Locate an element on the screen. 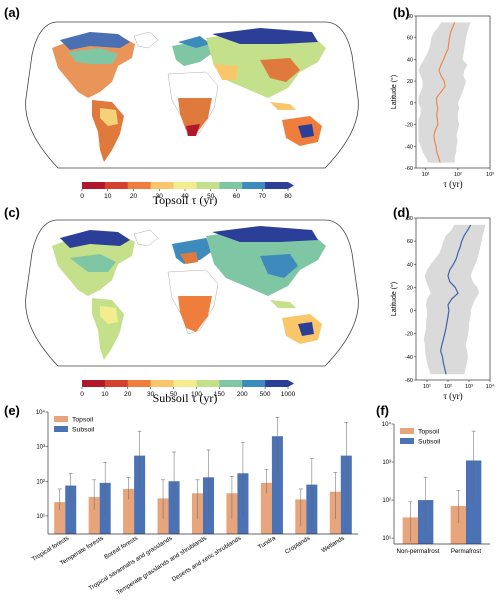 The image size is (499, 600). panel-label-c: (c) is located at coordinates (12, 212).